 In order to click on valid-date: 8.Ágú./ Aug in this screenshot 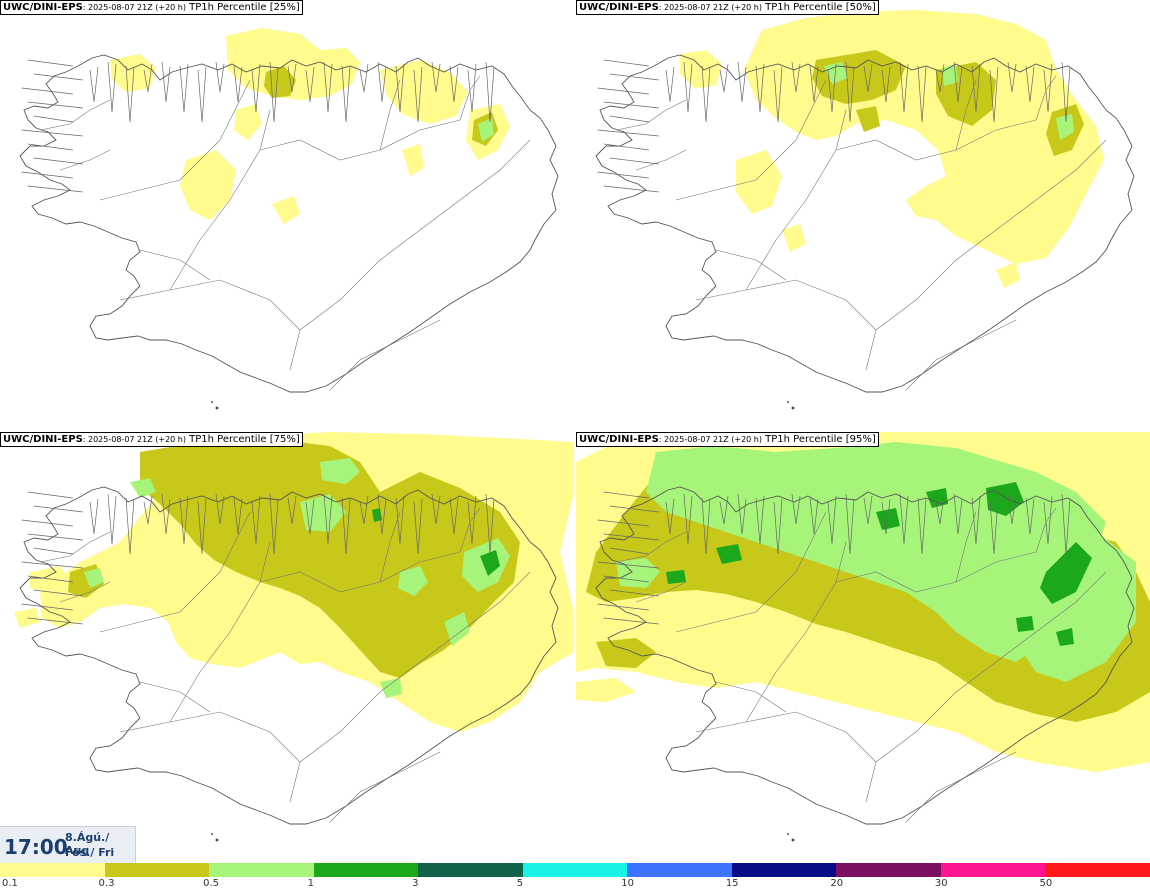, I will do `click(87, 844)`.